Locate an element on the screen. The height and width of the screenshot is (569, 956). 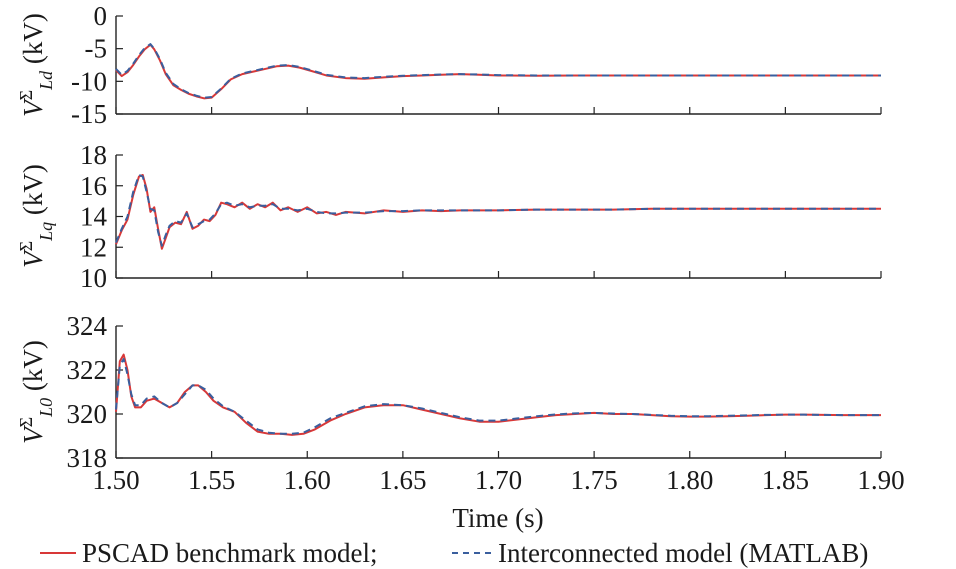
panel-vl0-xticks: 1.50 1.55 1.60 1.65 1.70 1.75 1.80 1.85 1.90 is located at coordinates (498, 473).